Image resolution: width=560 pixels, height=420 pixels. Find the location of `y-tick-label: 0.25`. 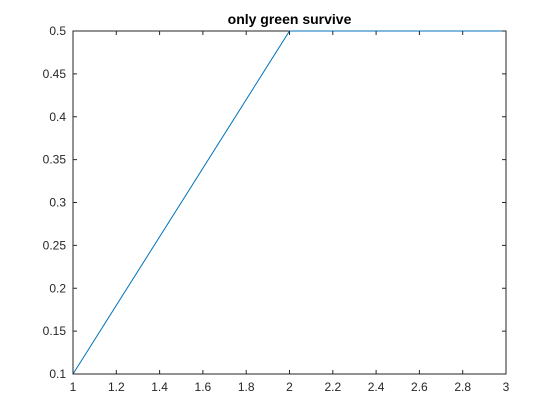

y-tick-label: 0.25 is located at coordinates (55, 245).